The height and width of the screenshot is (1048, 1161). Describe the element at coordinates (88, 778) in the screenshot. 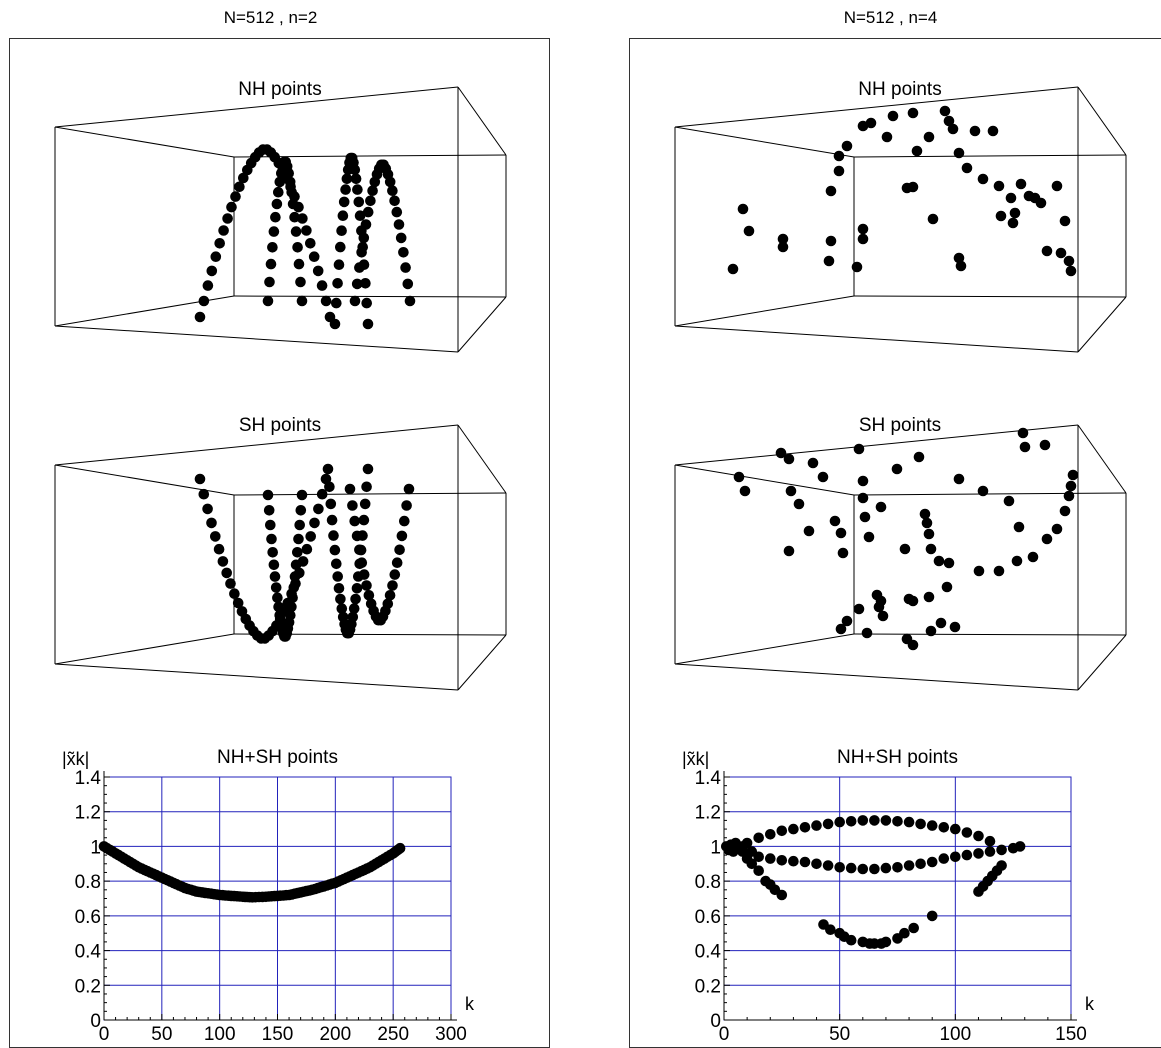

I see `y-tick-label: 1.4` at that location.